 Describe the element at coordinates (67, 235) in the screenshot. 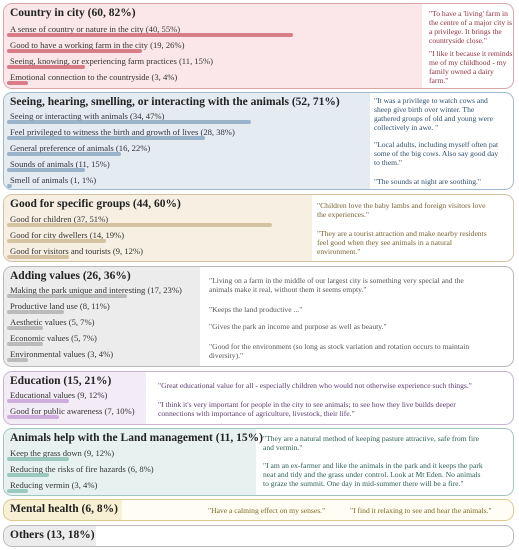

I see `theme-item: Good for city dwellers (14, 19%)` at that location.